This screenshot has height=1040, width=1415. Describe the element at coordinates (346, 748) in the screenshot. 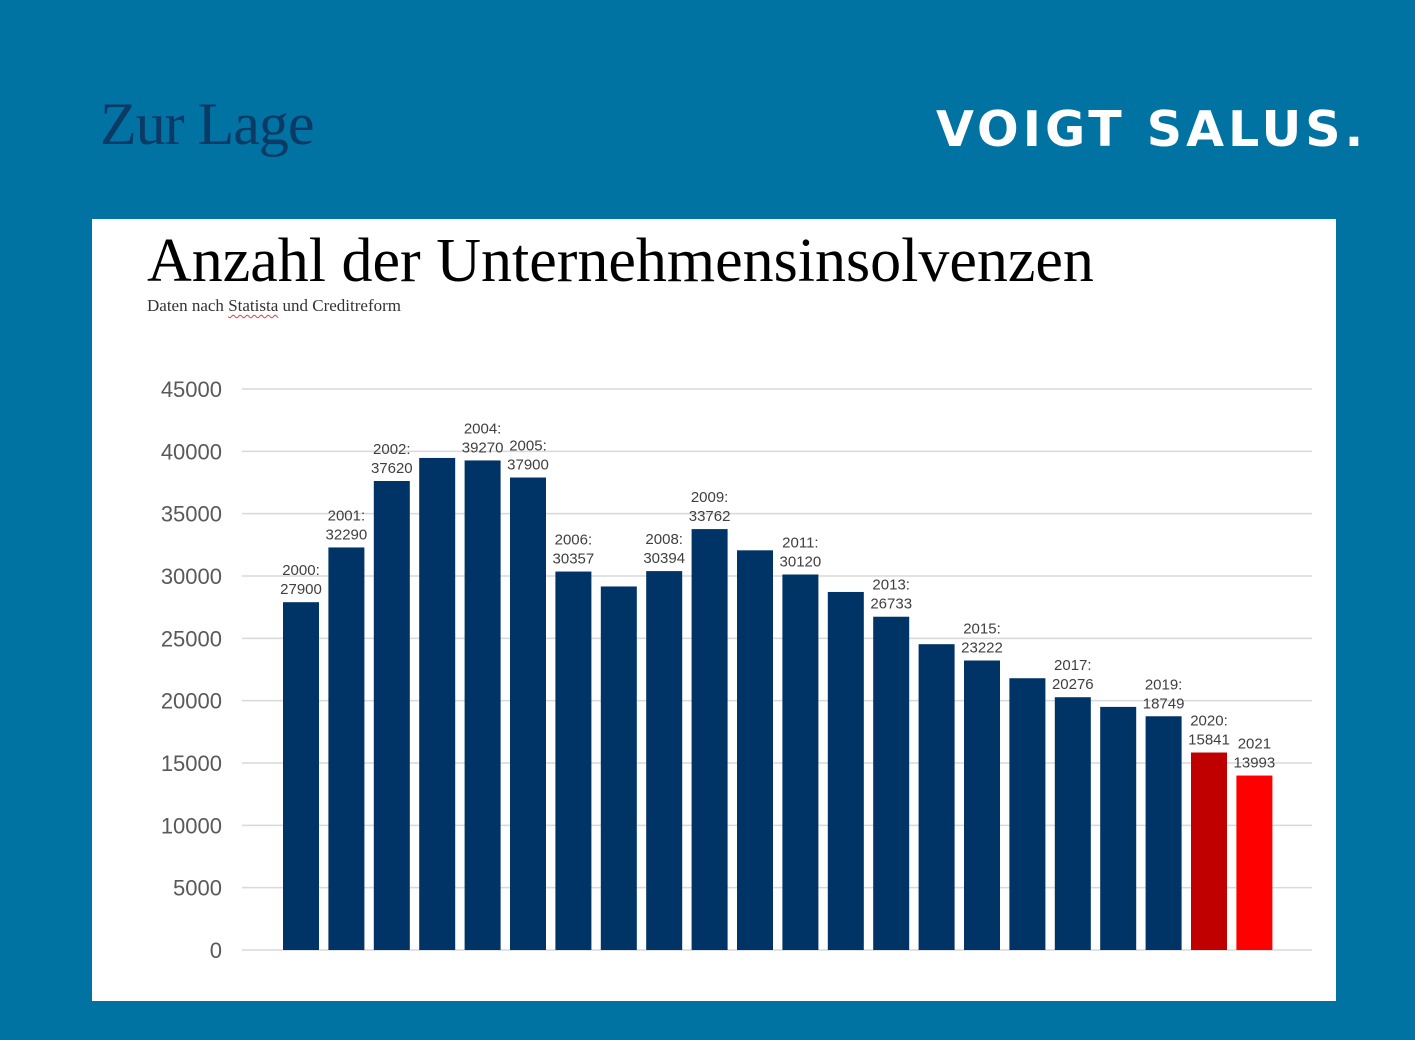

I see `bar-2001` at that location.